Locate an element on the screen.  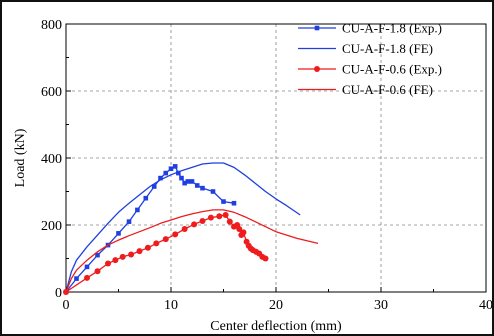
x-tick-label: 30 is located at coordinates (381, 305).